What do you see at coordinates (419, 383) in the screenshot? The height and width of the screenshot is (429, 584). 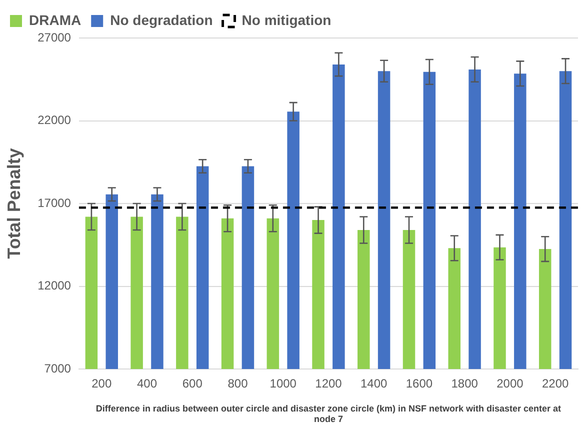 I see `x-tick-label: 1600` at bounding box center [419, 383].